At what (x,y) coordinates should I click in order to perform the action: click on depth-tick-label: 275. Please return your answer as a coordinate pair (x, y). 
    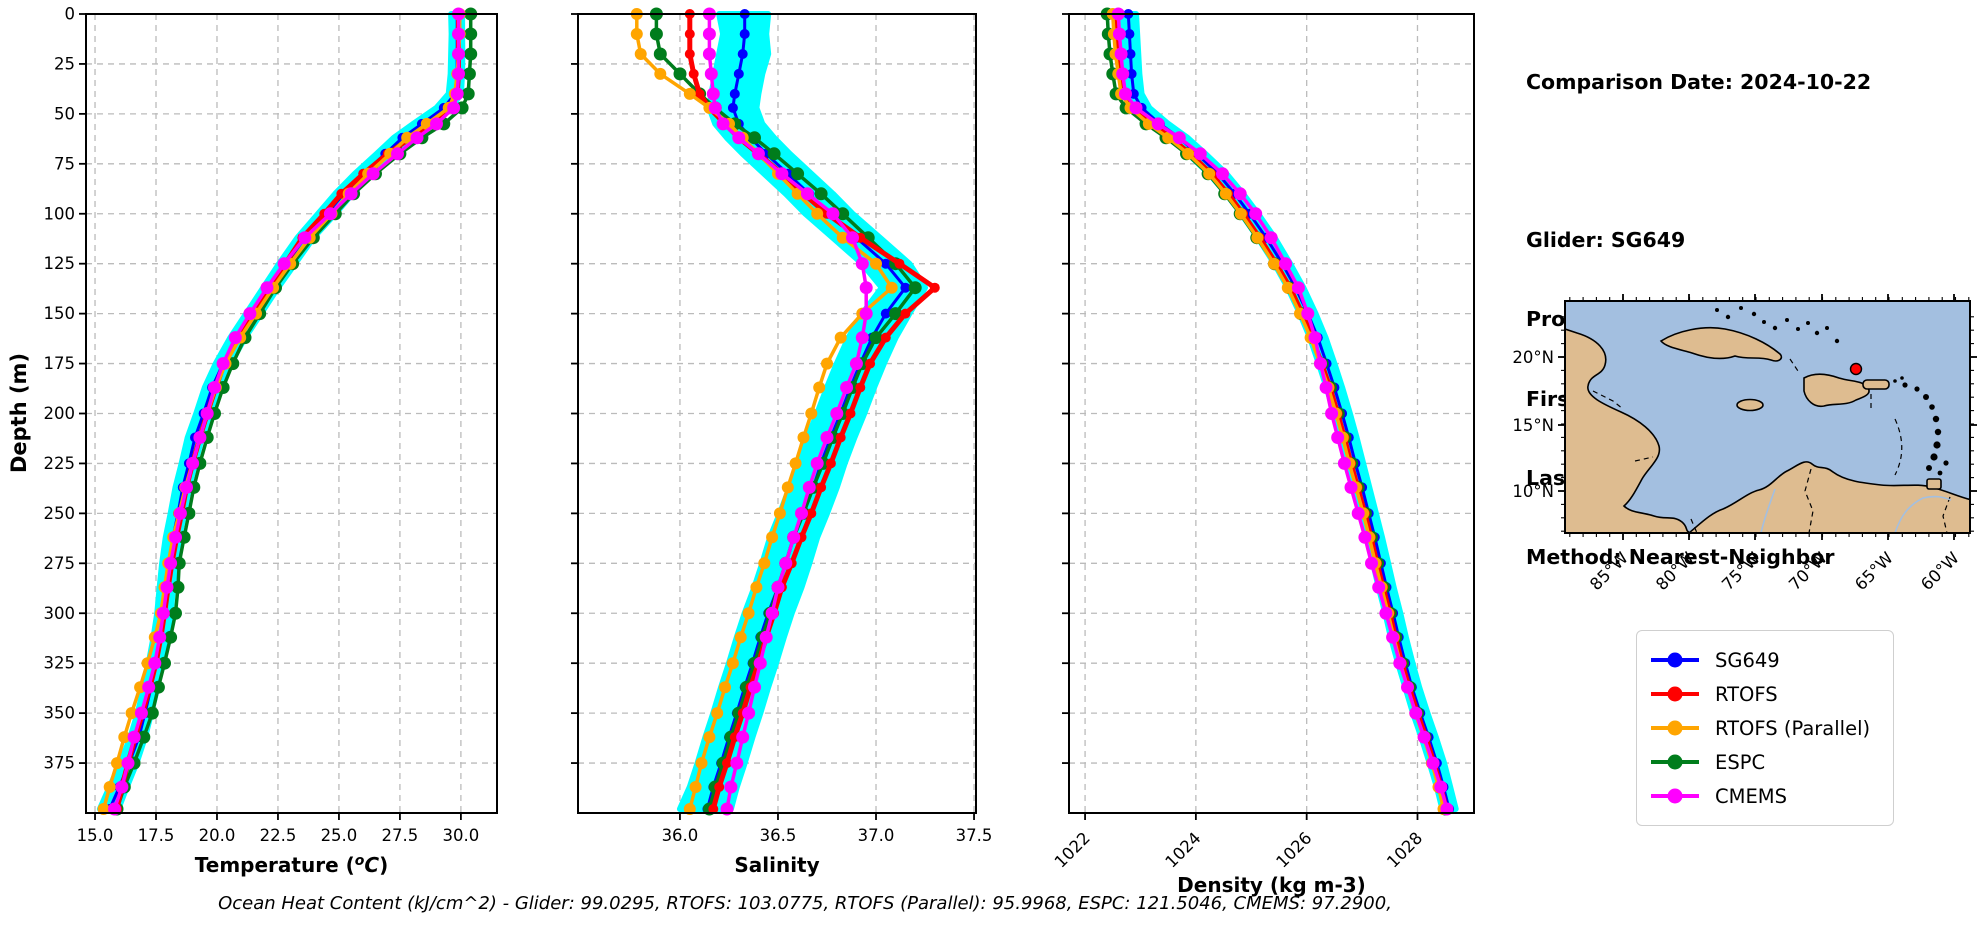
    Looking at the image, I should click on (60, 563).